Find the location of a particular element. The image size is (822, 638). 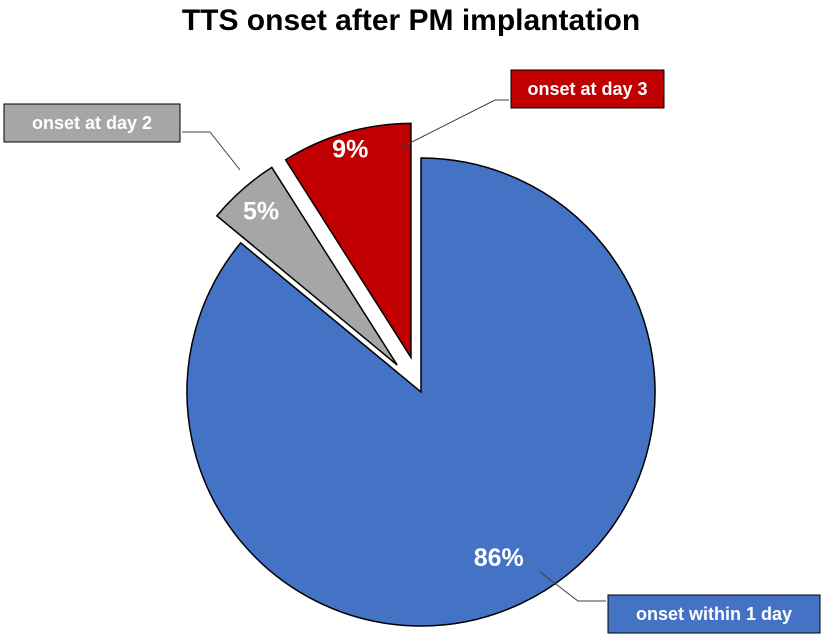

category-label-day-3: onset at day 3 is located at coordinates (587, 89).